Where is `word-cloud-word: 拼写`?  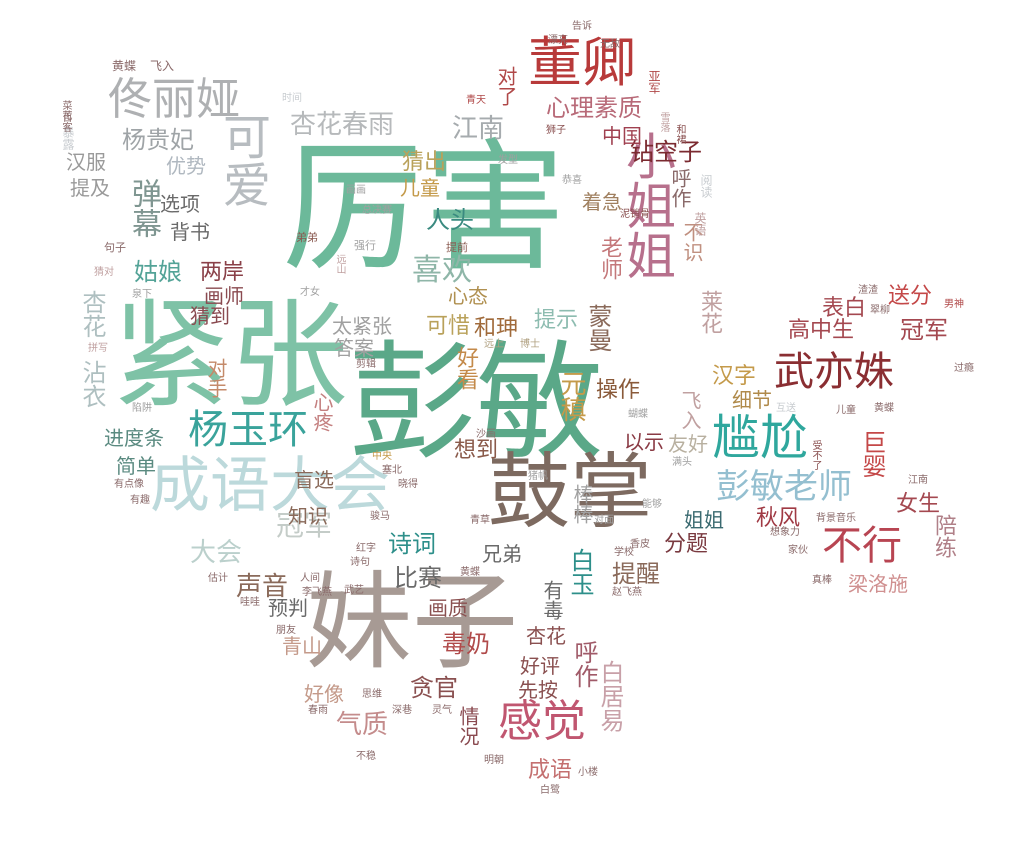 word-cloud-word: 拼写 is located at coordinates (98, 348).